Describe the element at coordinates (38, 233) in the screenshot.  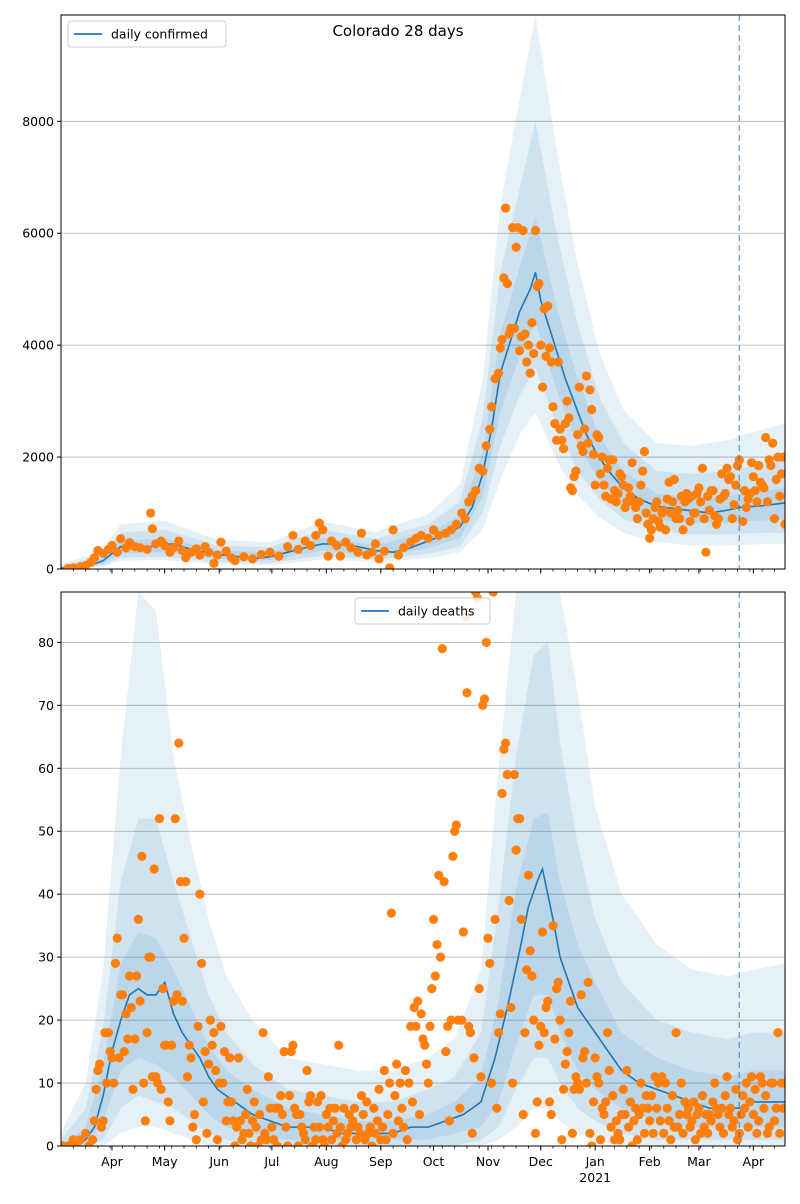
I see `y-tick-label: 6000` at that location.